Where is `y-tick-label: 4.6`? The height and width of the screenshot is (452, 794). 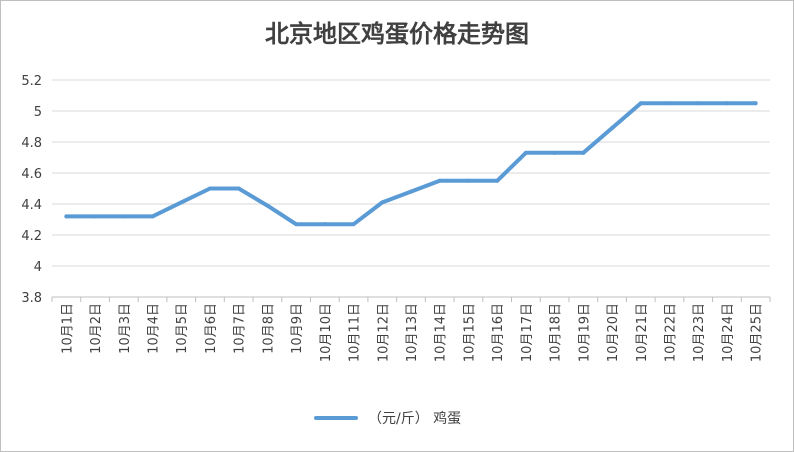 y-tick-label: 4.6 is located at coordinates (31, 174).